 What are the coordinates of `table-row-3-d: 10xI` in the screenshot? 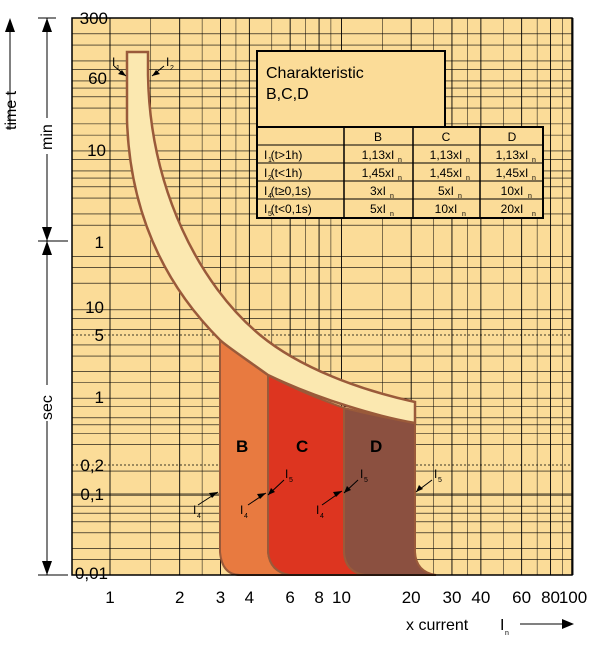 It's located at (512, 191).